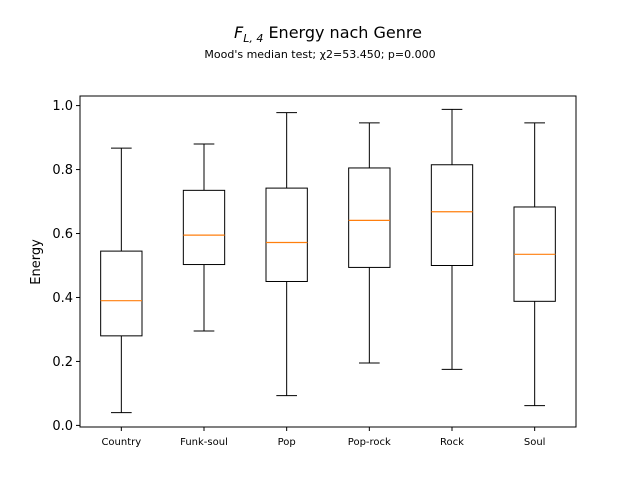 Image resolution: width=640 pixels, height=480 pixels. I want to click on x-tick-label: Rock, so click(452, 442).